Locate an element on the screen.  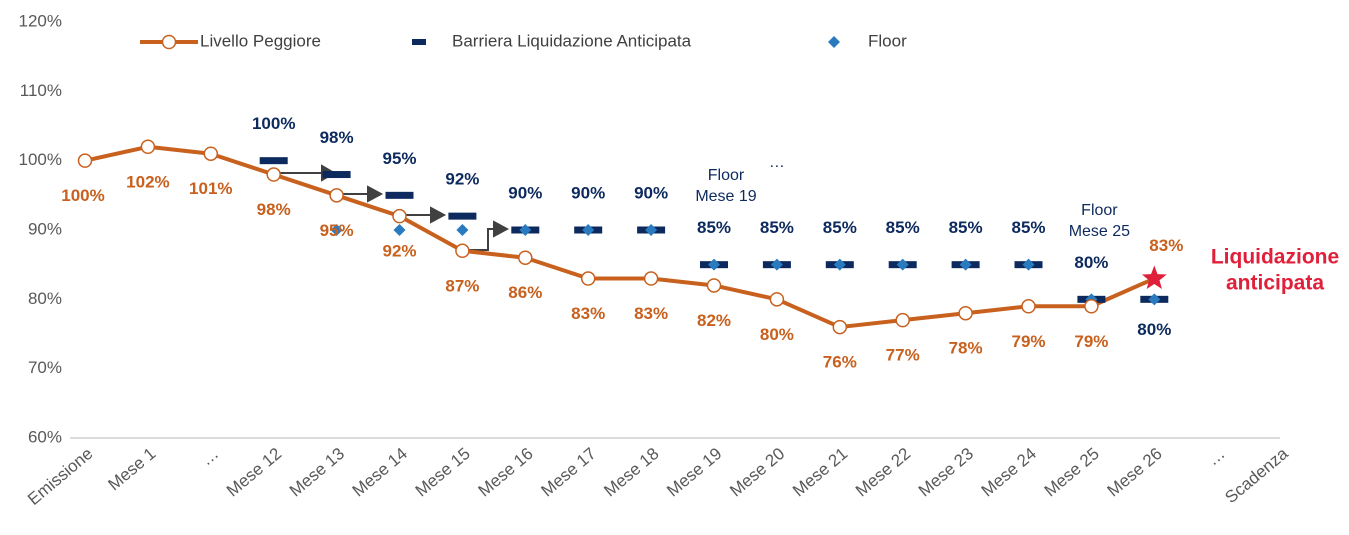
legend-label: Barriera Liquidazione Anticipata is located at coordinates (572, 40).